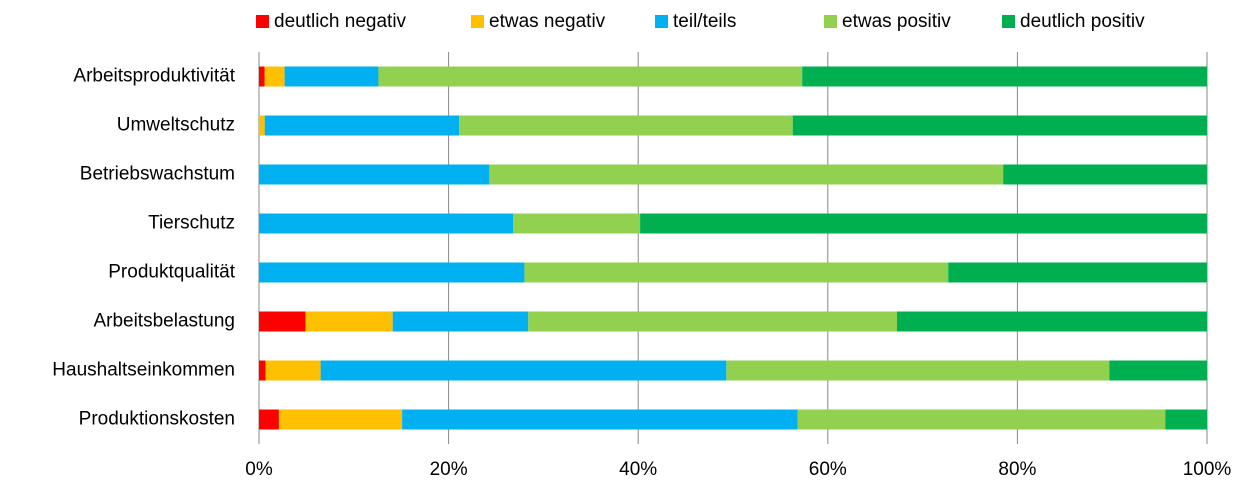 The width and height of the screenshot is (1238, 488). Describe the element at coordinates (1082, 21) in the screenshot. I see `legend-label: deutlich positiv` at that location.